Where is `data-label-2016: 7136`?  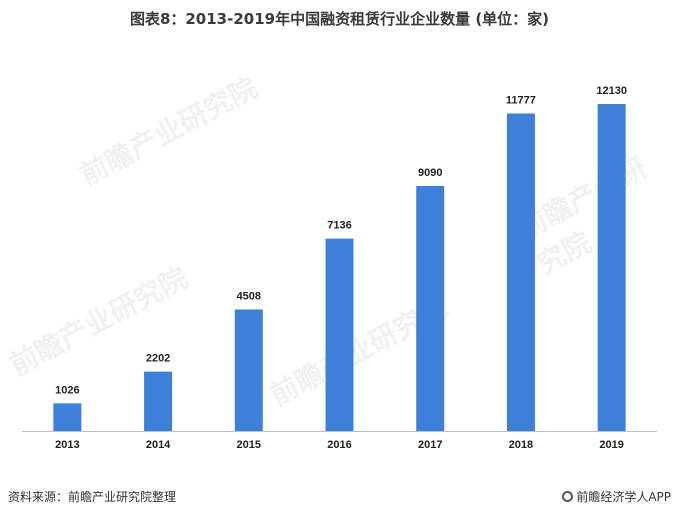
data-label-2016: 7136 is located at coordinates (339, 226).